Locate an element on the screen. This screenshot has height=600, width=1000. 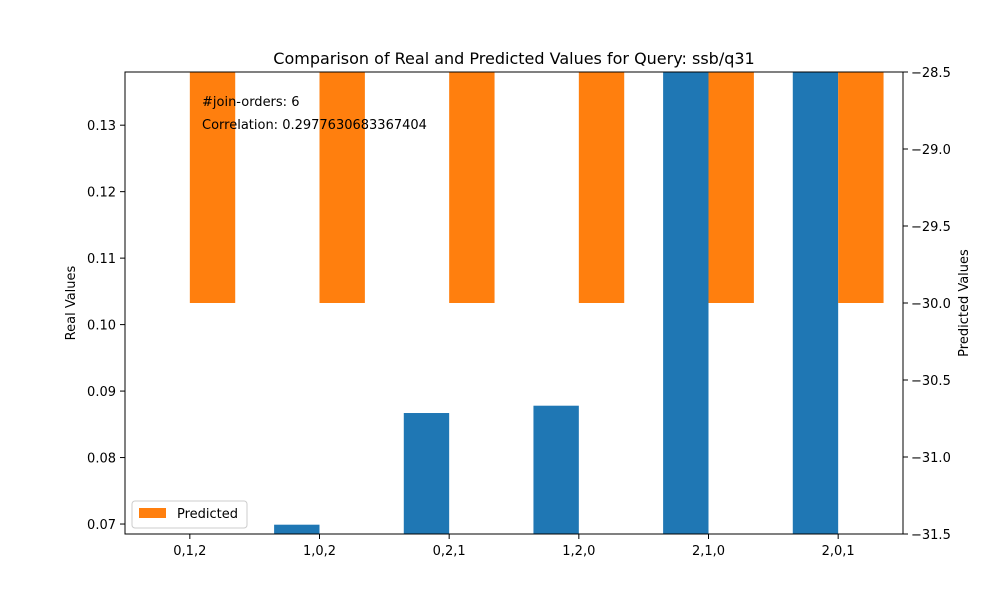
right-y-tick-label-3: −30.0 is located at coordinates (931, 304).